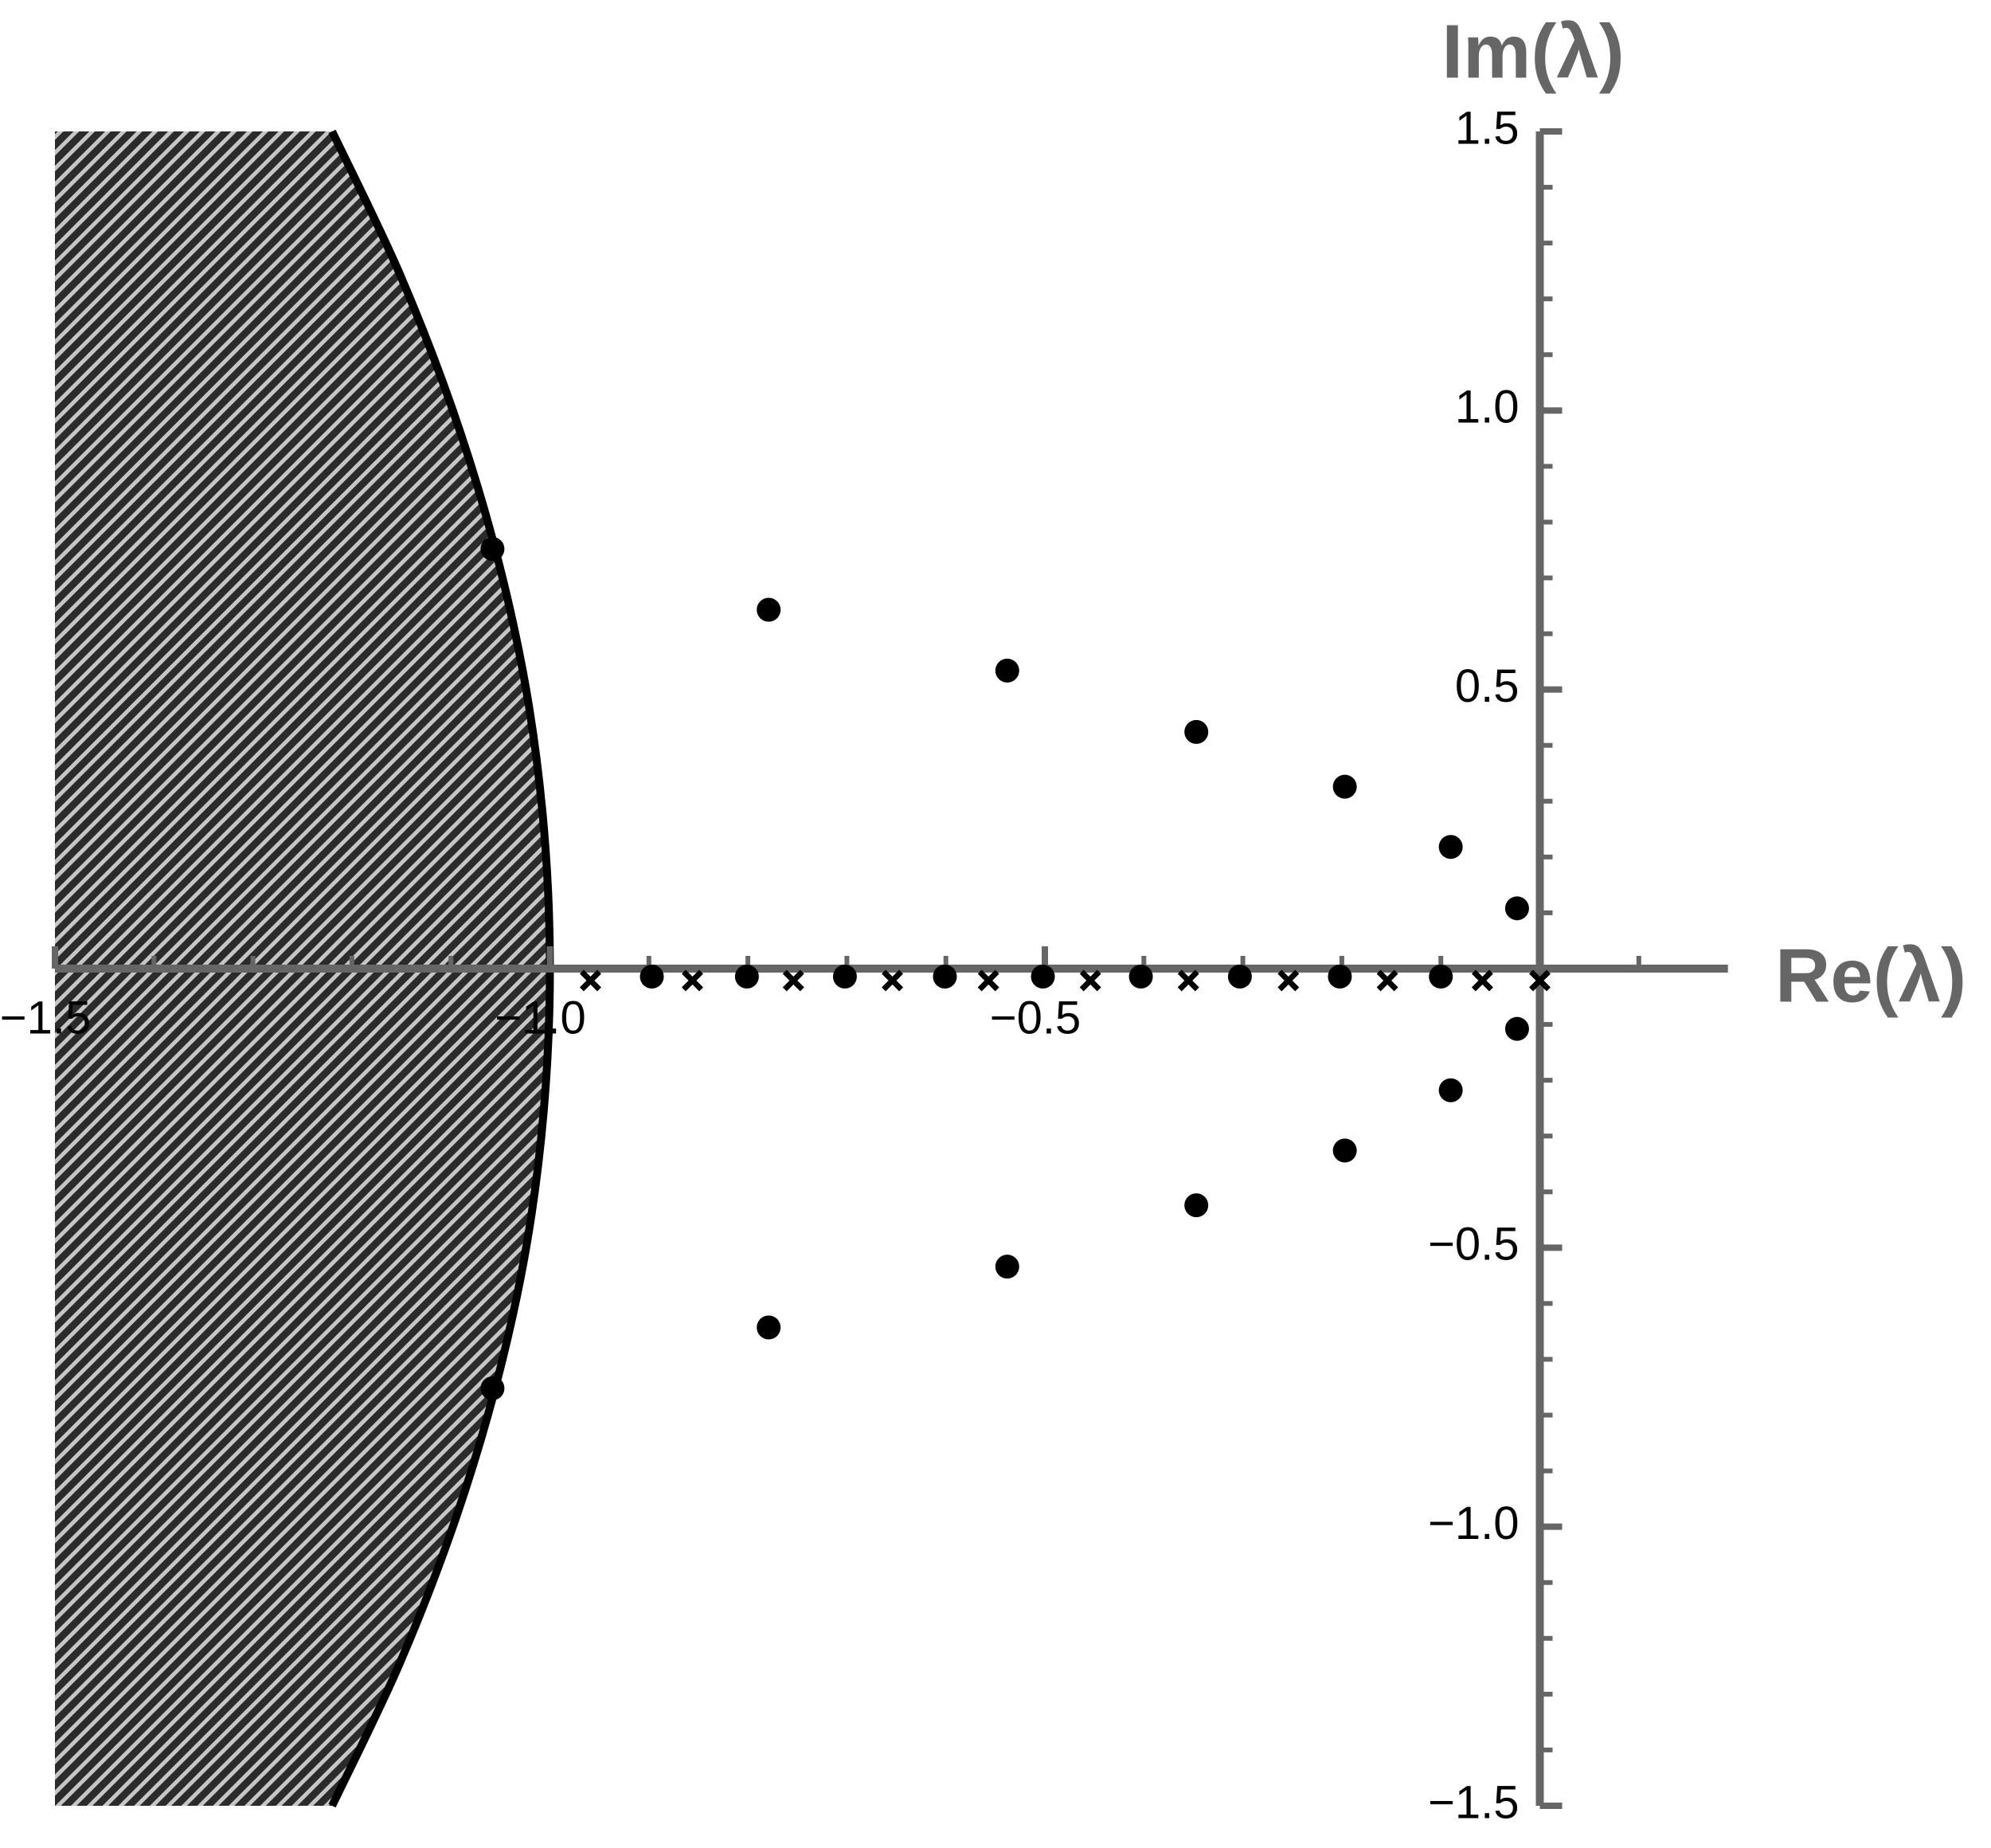 This screenshot has height=1848, width=1991. Describe the element at coordinates (1474, 1244) in the screenshot. I see `y-tick-label: −0.5` at that location.